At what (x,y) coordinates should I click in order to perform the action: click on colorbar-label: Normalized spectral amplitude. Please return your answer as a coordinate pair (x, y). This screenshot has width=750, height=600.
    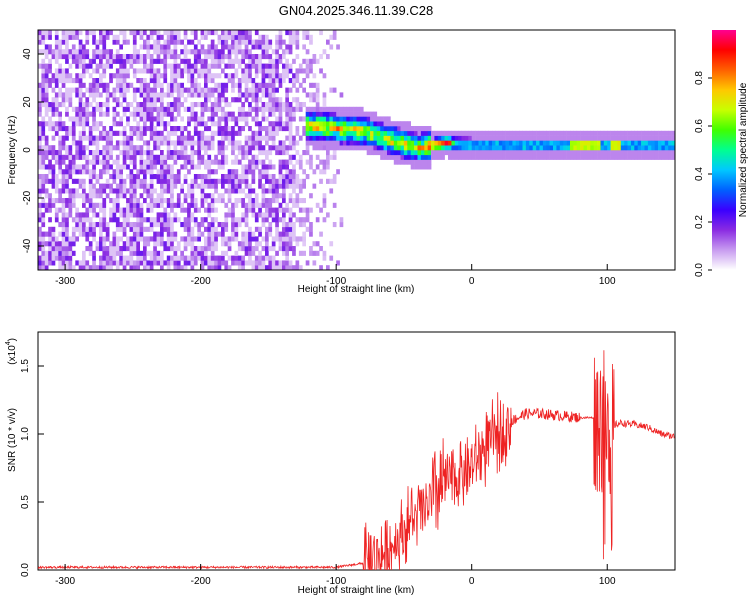
    Looking at the image, I should click on (743, 149).